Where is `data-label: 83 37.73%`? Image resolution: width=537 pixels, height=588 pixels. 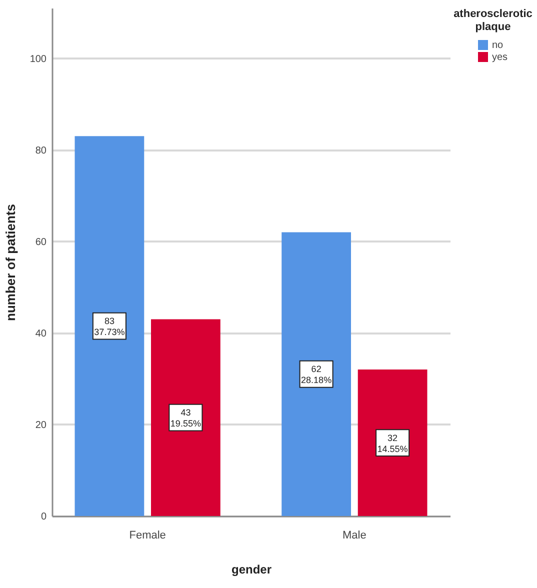
data-label: 83 37.73% is located at coordinates (109, 327).